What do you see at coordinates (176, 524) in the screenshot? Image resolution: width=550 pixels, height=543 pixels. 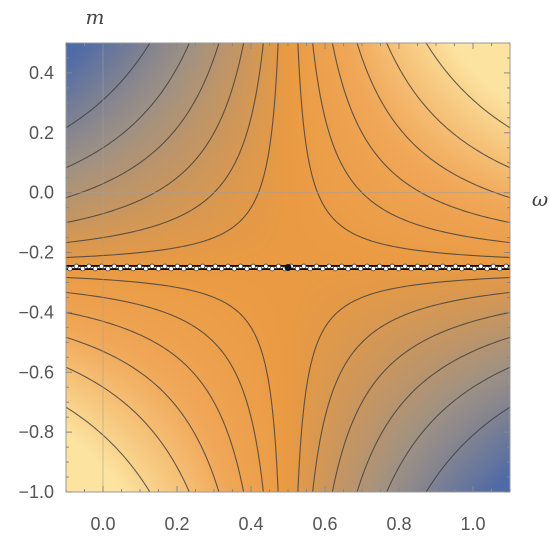 I see `x-tick-label: 0.2` at bounding box center [176, 524].